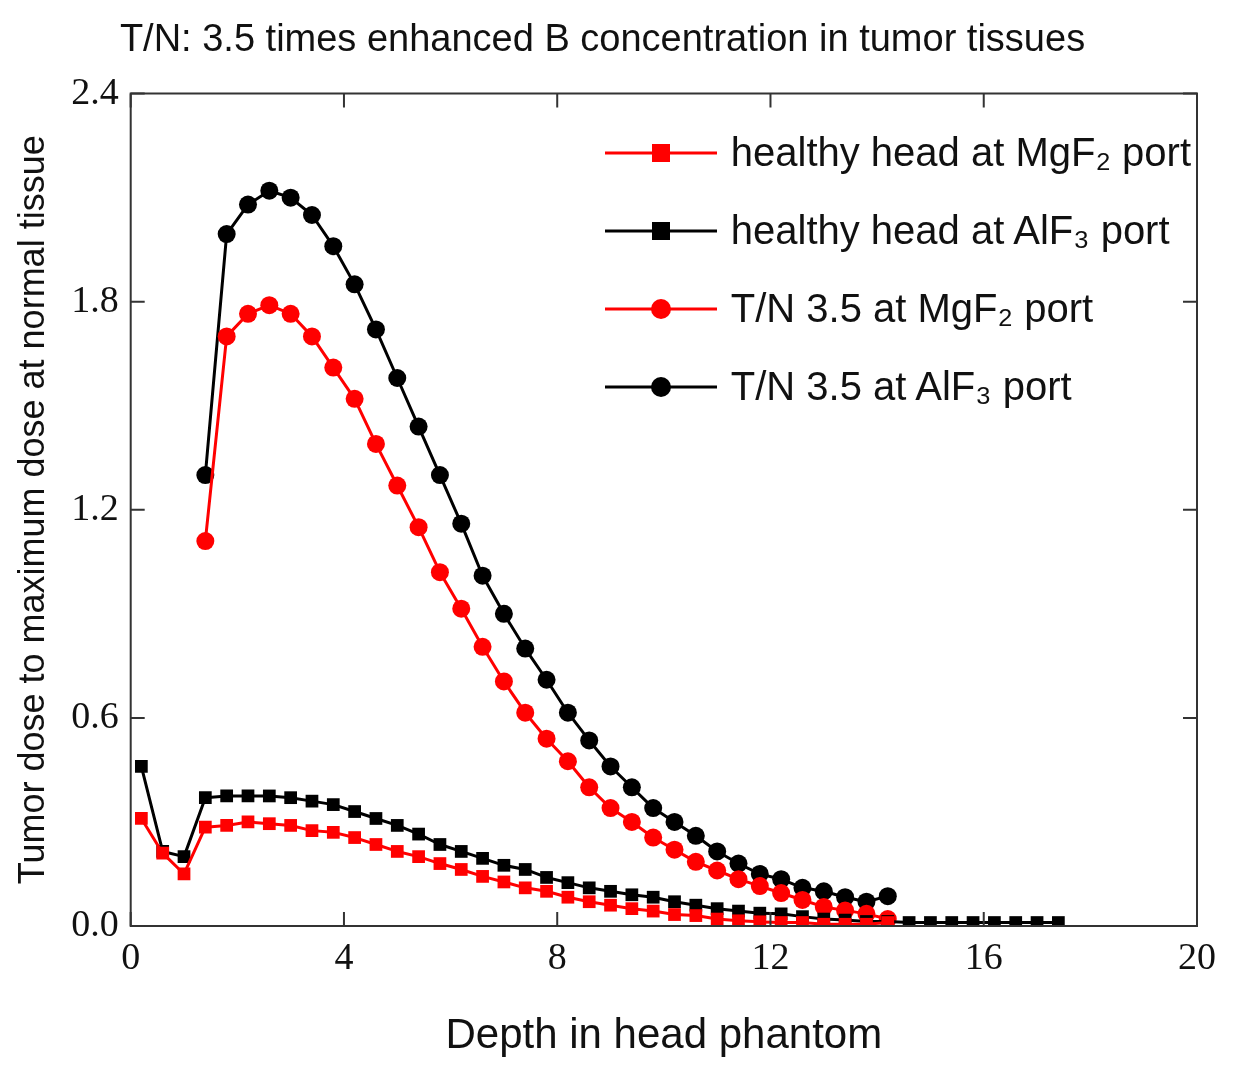 This screenshot has width=1245, height=1084. Describe the element at coordinates (901, 387) in the screenshot. I see `legend-label: T/N 3.5 at AlF₃ port` at that location.